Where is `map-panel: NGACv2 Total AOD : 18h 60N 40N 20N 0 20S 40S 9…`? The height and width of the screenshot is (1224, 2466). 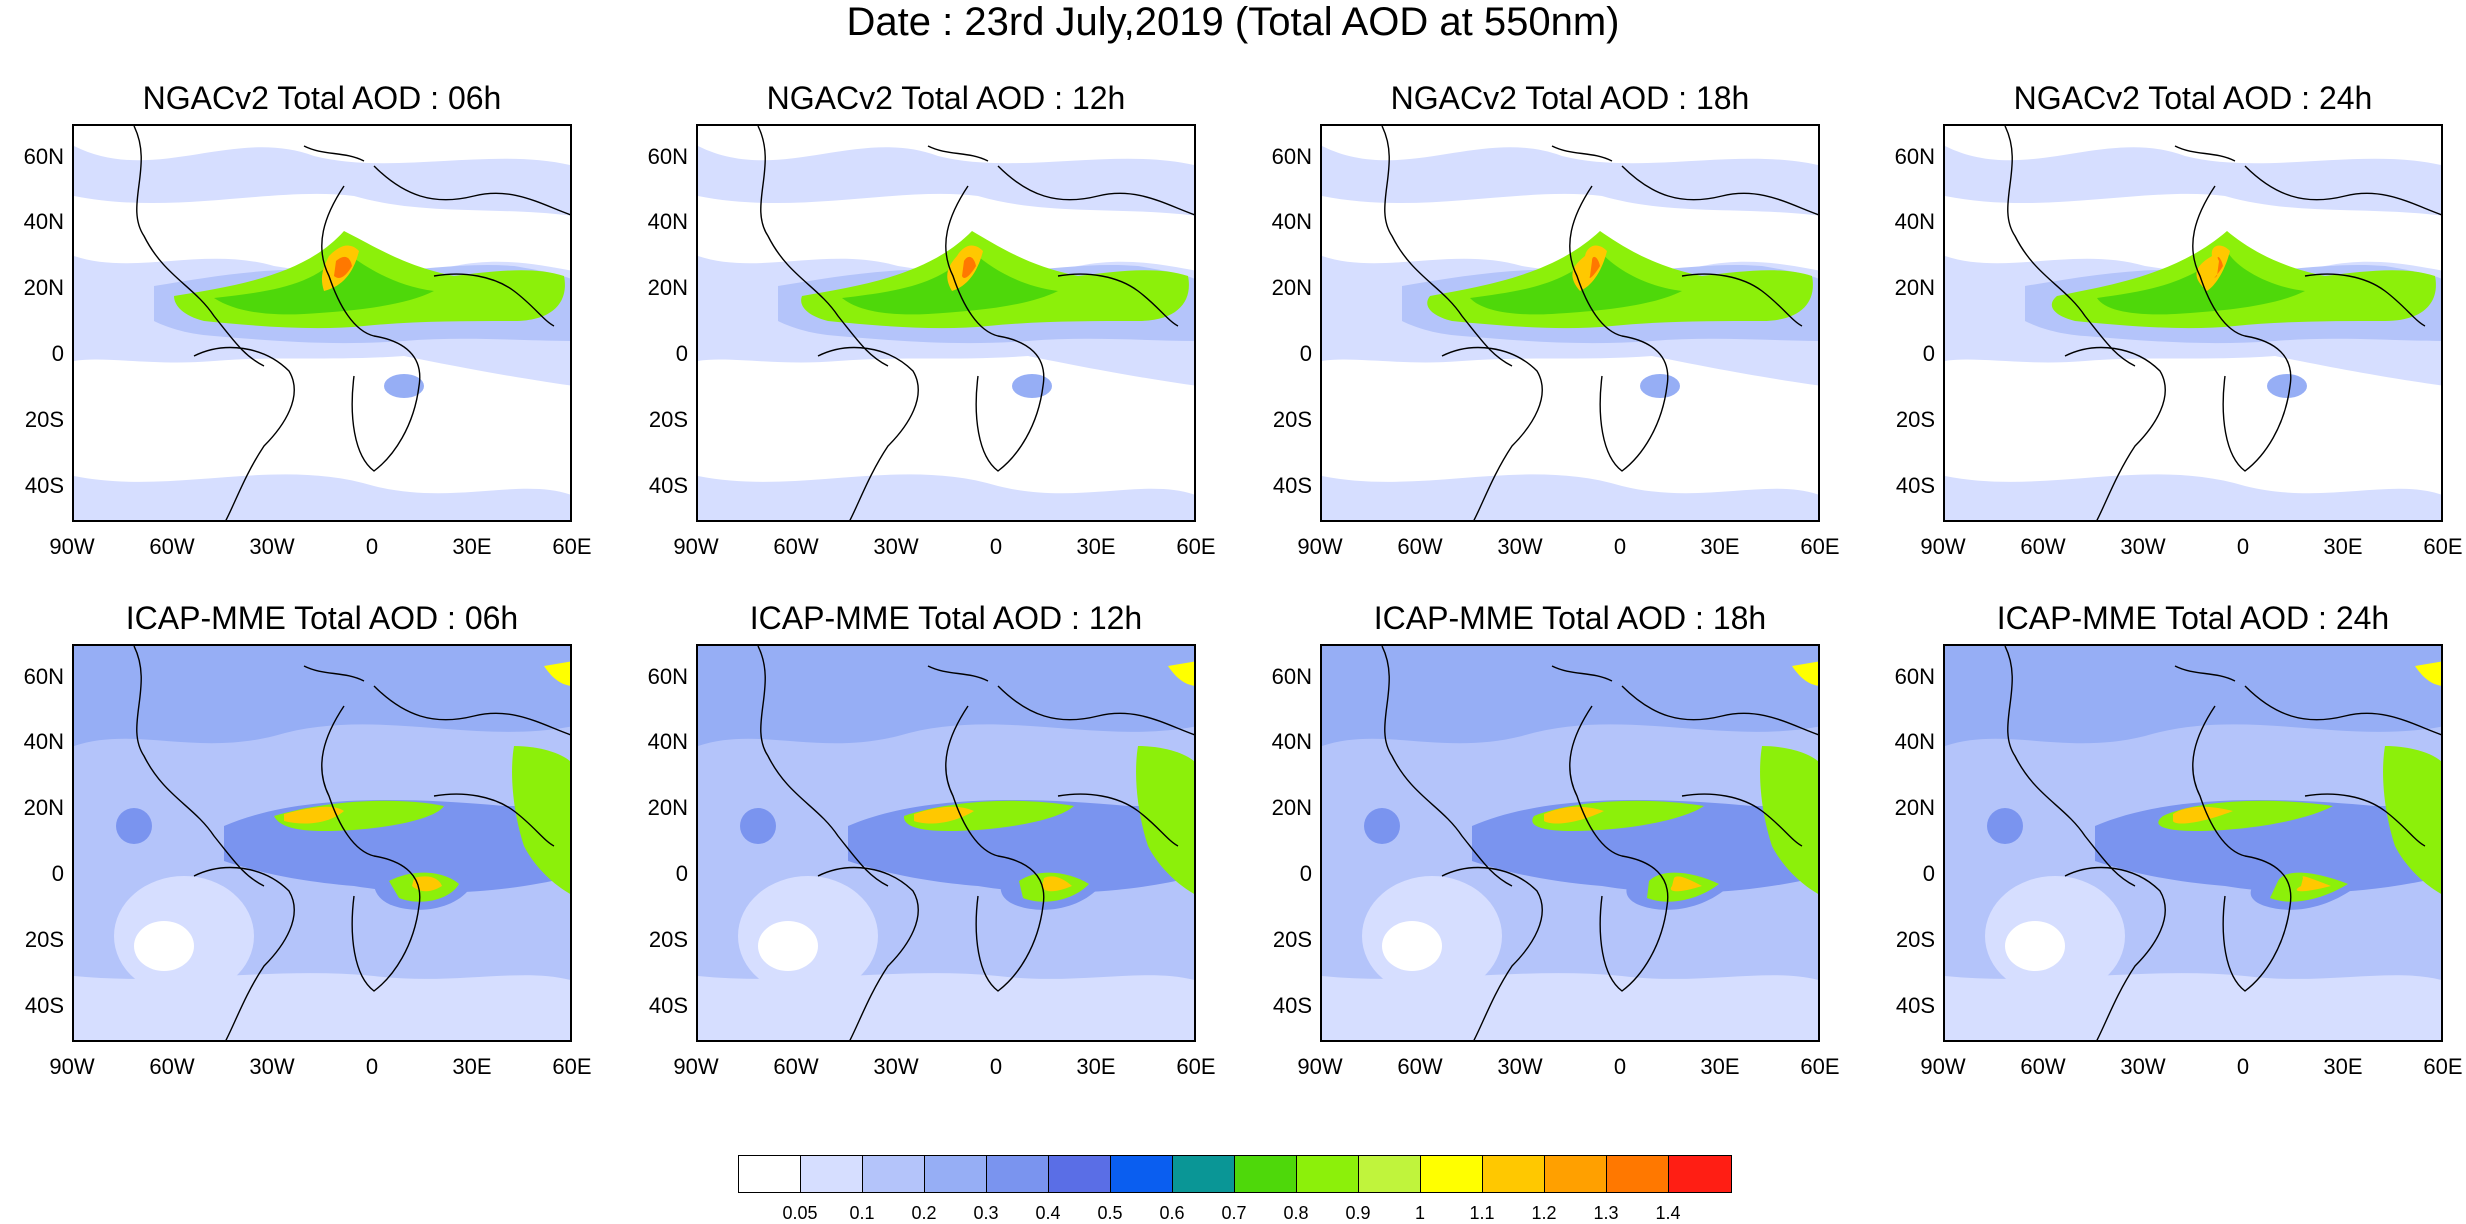 map-panel: NGACv2 Total AOD : 18h 60N 40N 20N 0 20S 40S 9… is located at coordinates (1544, 335).